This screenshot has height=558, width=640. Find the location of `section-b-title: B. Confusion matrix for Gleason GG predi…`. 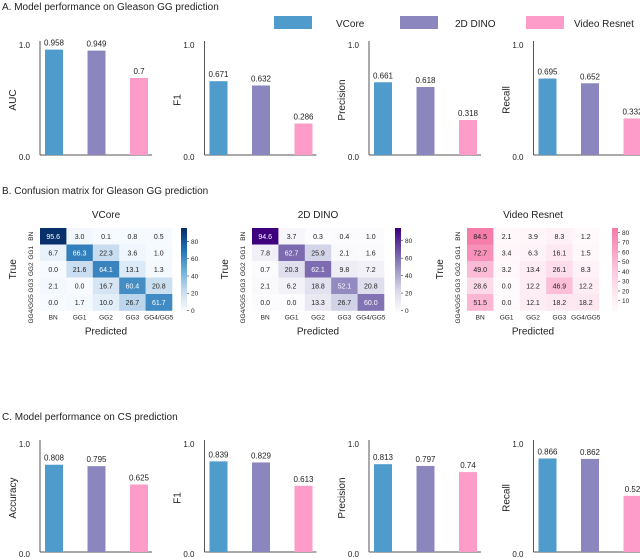

section-b-title: B. Confusion matrix for Gleason GG predi… is located at coordinates (105, 191).